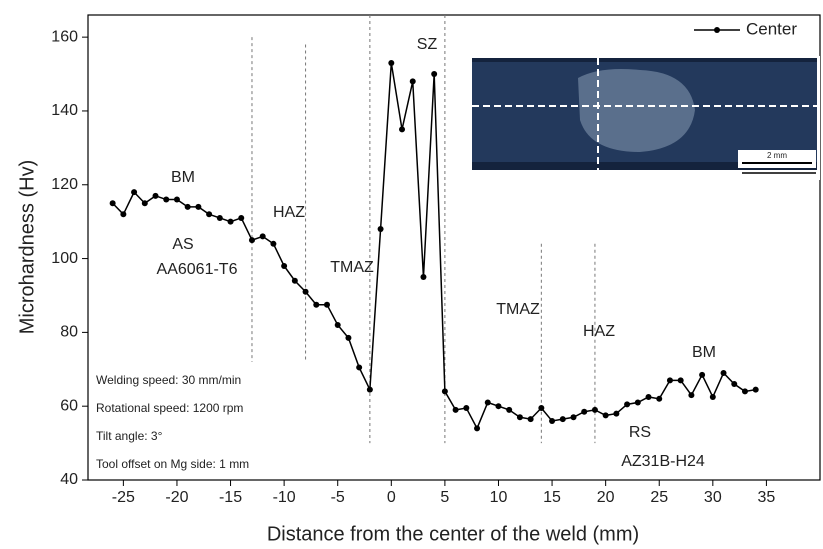 This screenshot has height=549, width=823. Describe the element at coordinates (64, 258) in the screenshot. I see `y-tick-label: 100` at that location.